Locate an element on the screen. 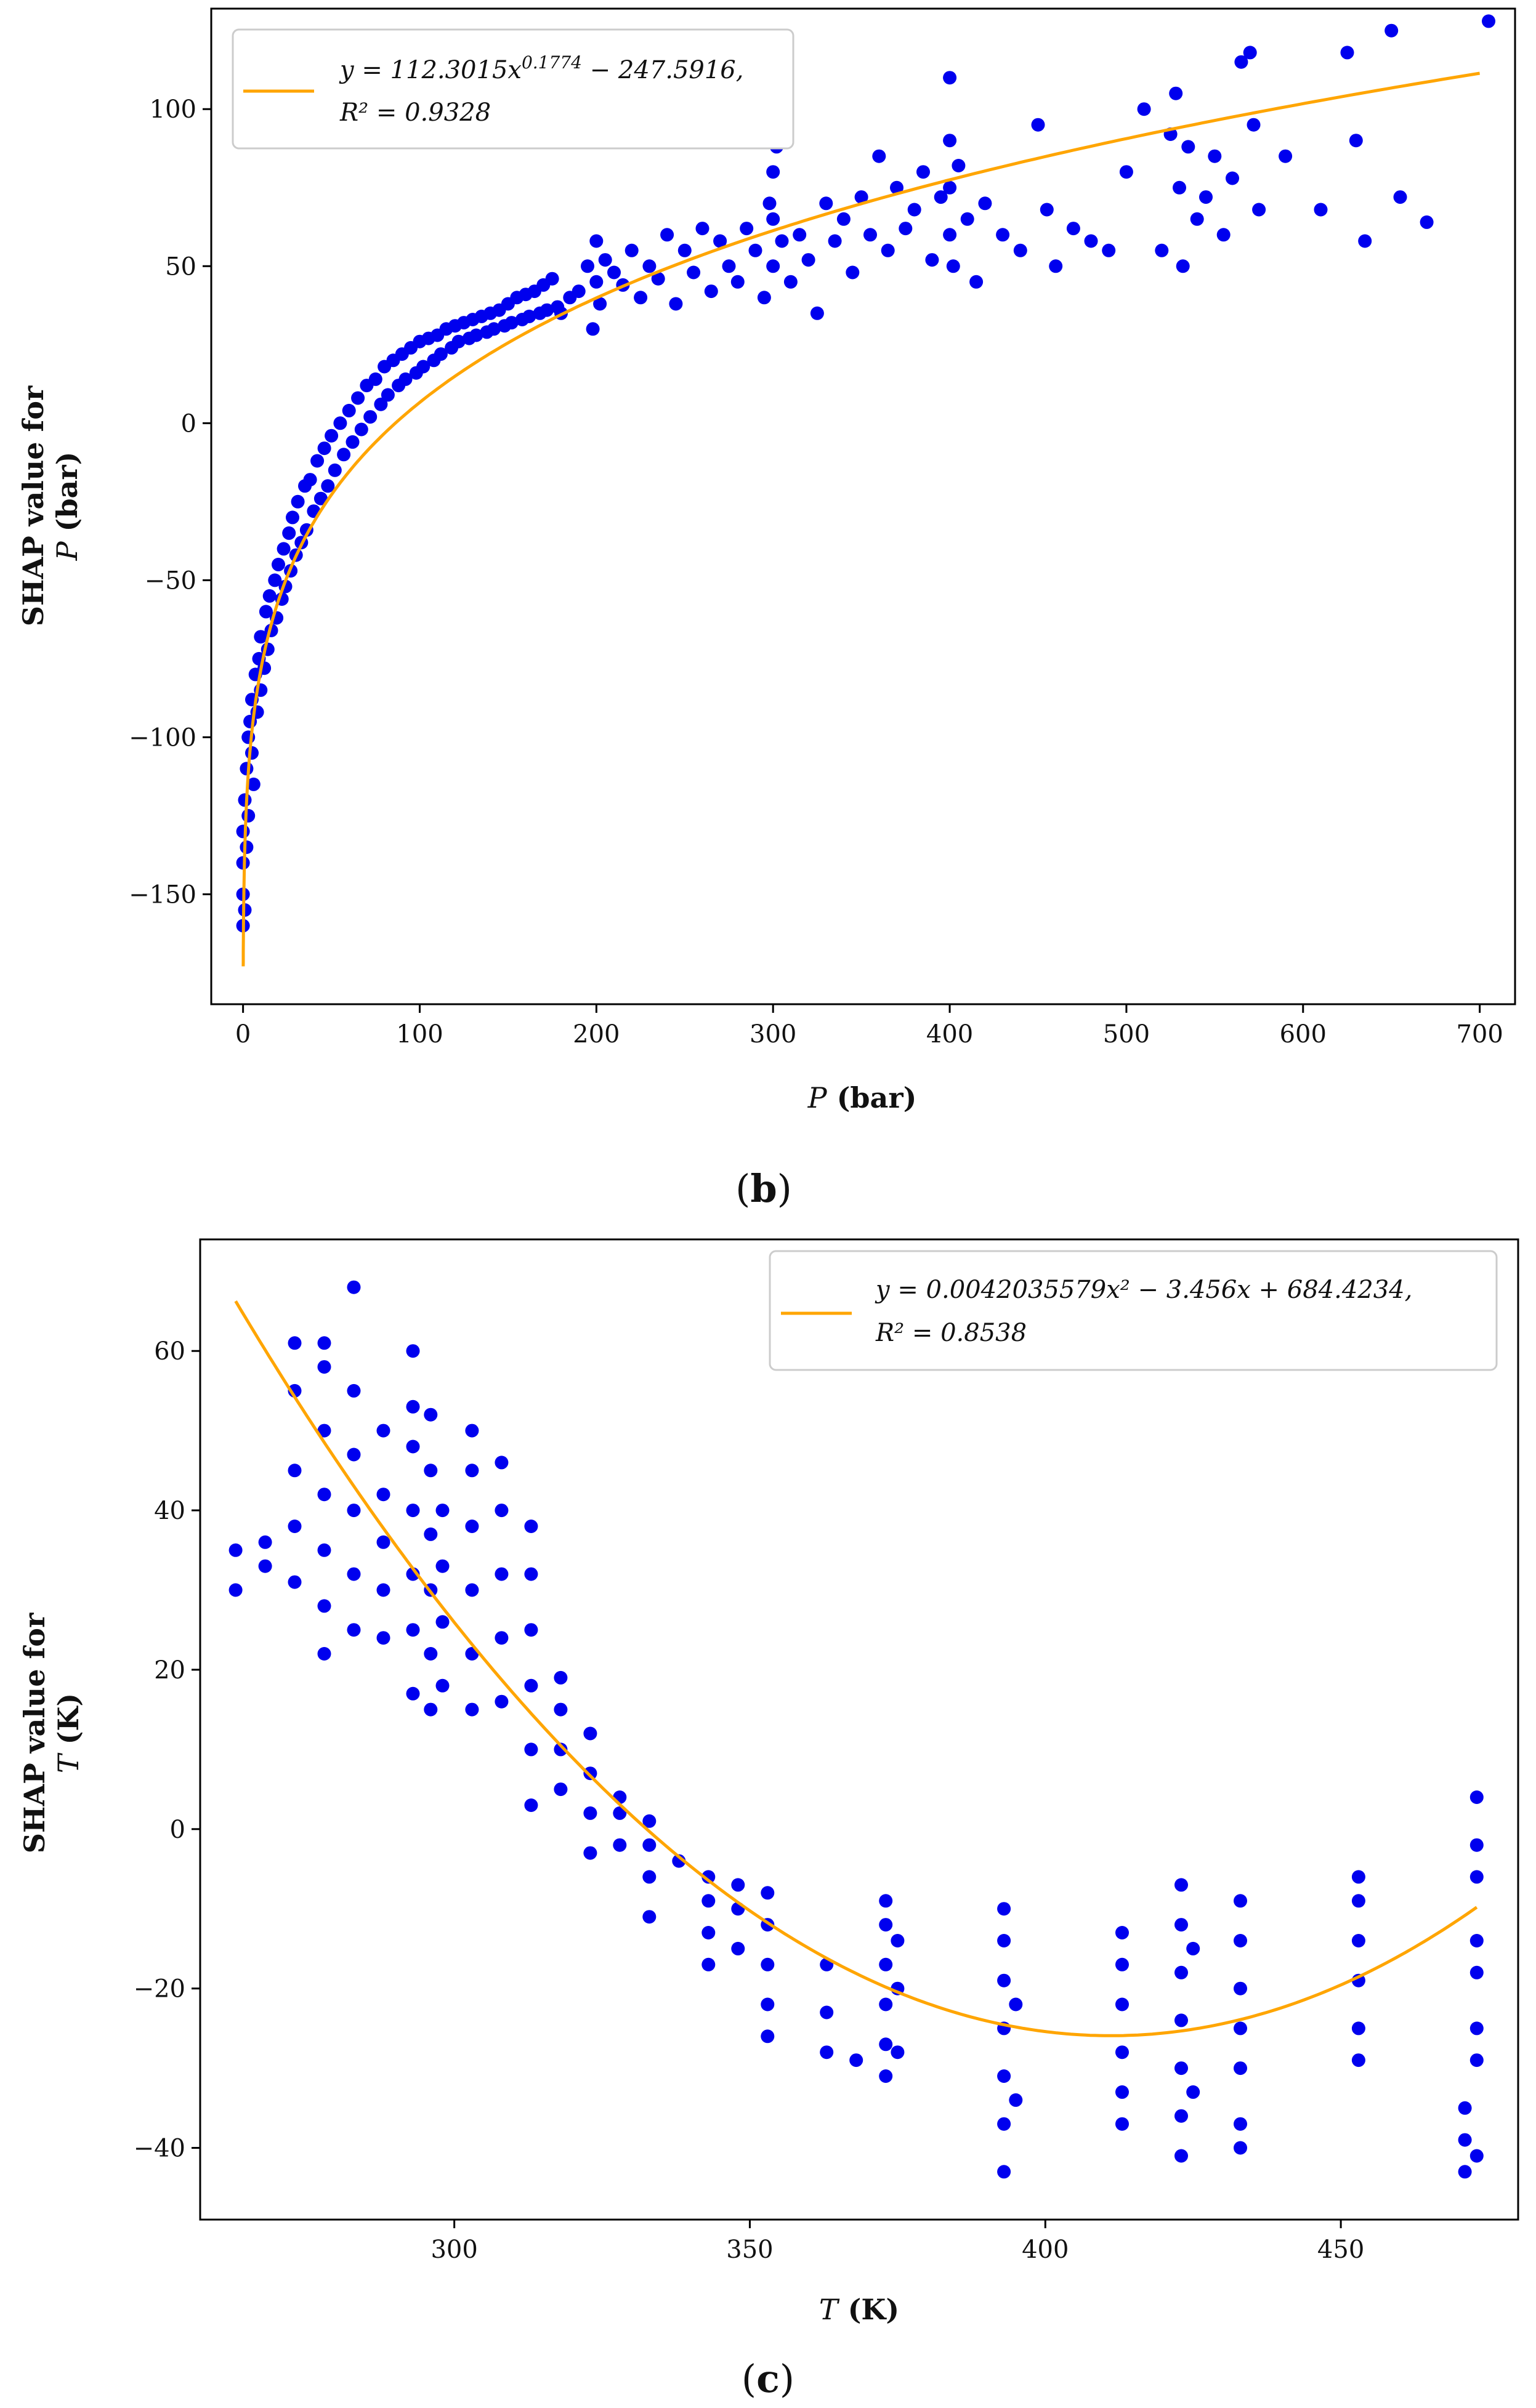 The height and width of the screenshot is (2408, 1536). x-tick-label-b-600: 600 is located at coordinates (1303, 1034).